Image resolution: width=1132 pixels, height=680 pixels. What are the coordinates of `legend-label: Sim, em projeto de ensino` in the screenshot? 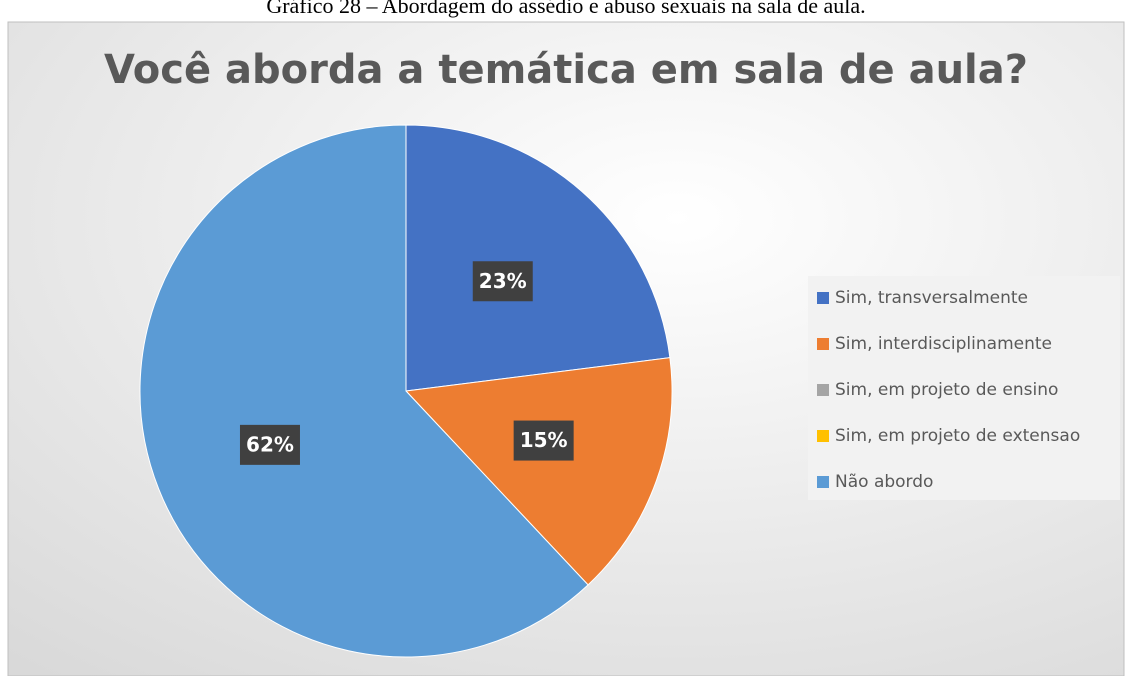 It's located at (946, 390).